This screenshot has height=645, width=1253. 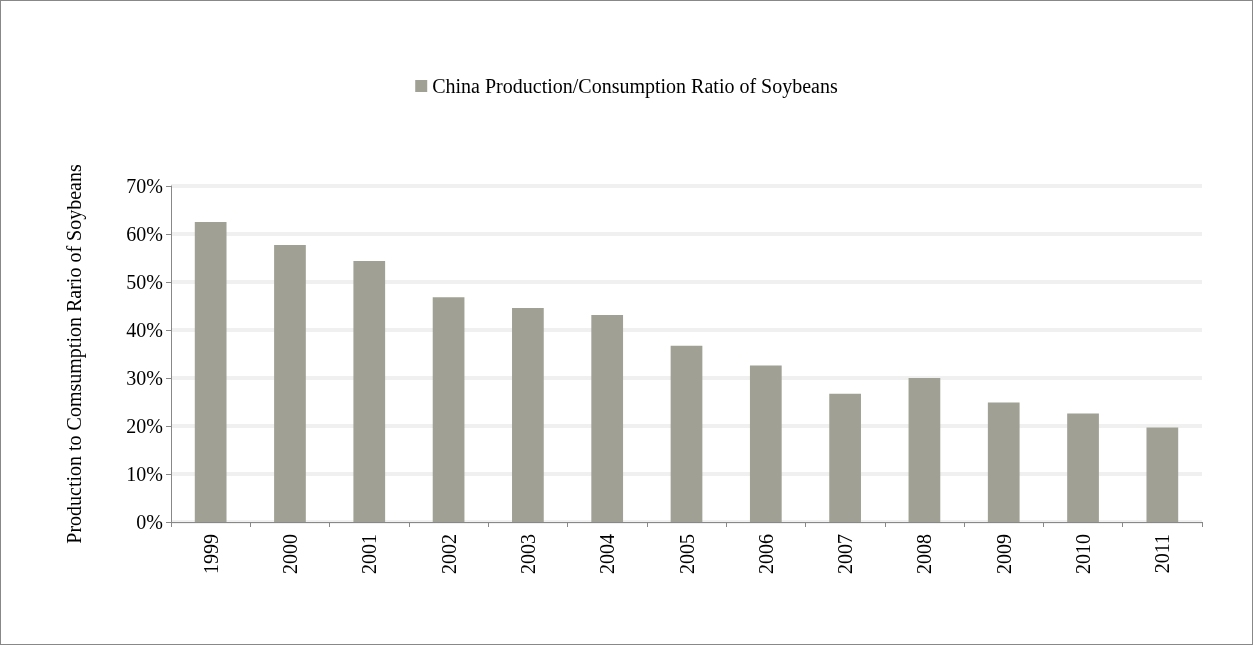 What do you see at coordinates (144, 282) in the screenshot?
I see `y-tick-label: 50%` at bounding box center [144, 282].